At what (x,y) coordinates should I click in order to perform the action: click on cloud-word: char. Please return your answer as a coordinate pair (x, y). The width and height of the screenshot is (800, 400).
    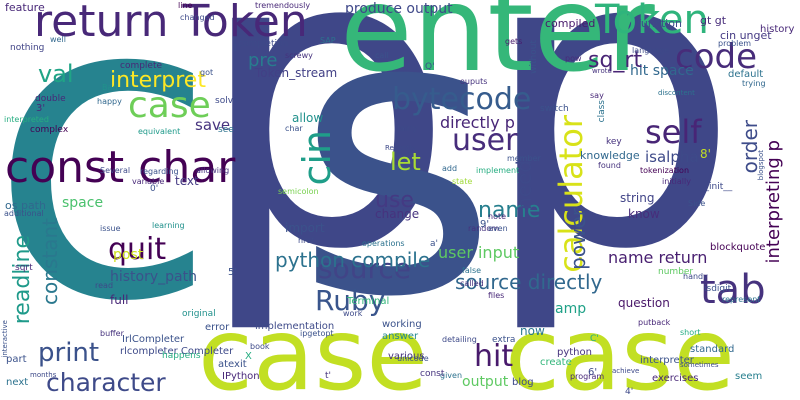
    Looking at the image, I should click on (294, 128).